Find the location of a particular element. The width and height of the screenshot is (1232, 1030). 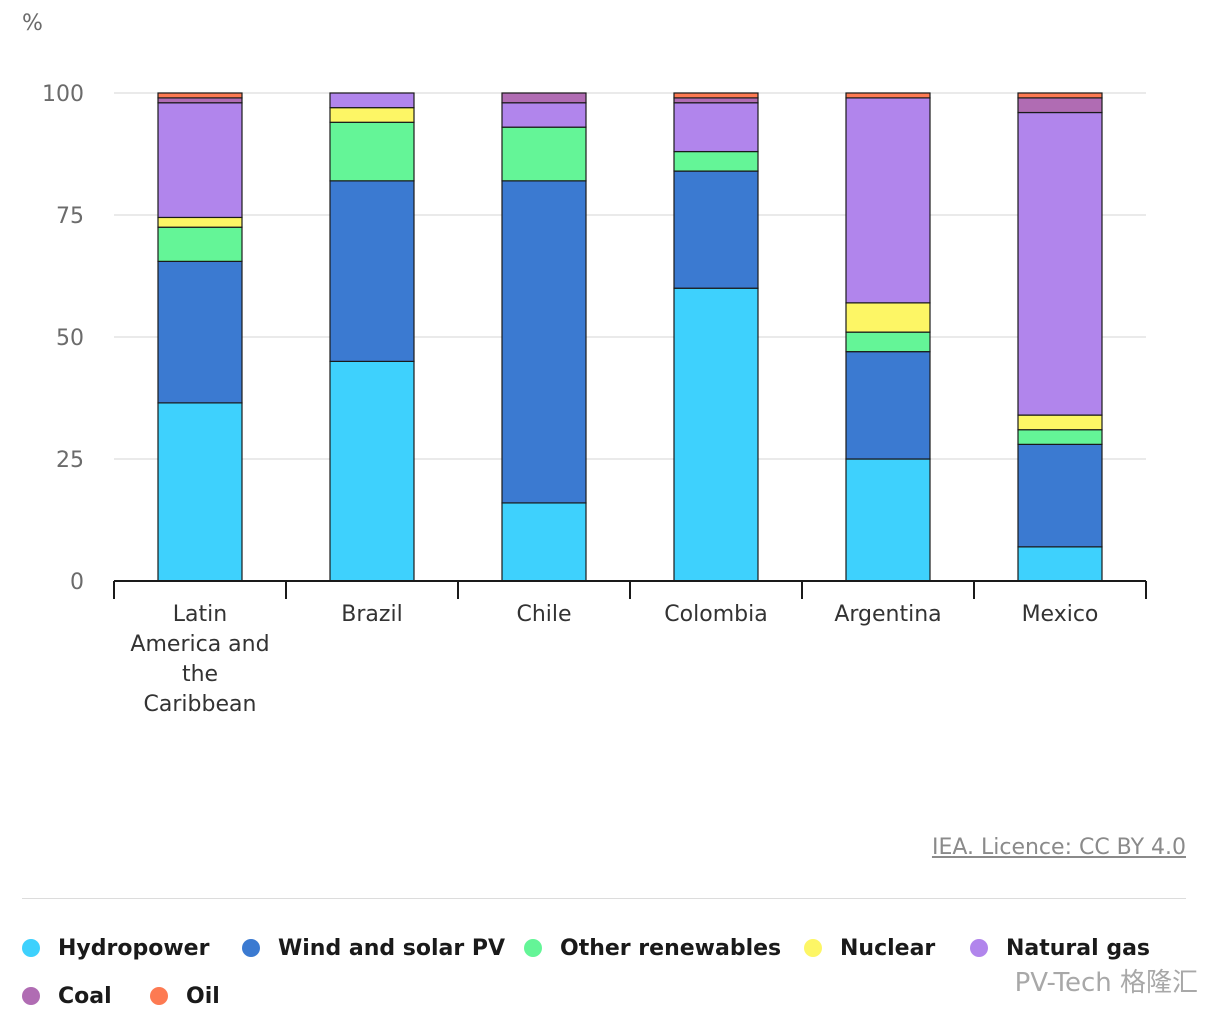

y-axis-ticks: 0 25 50 75 100 is located at coordinates (63, 338).